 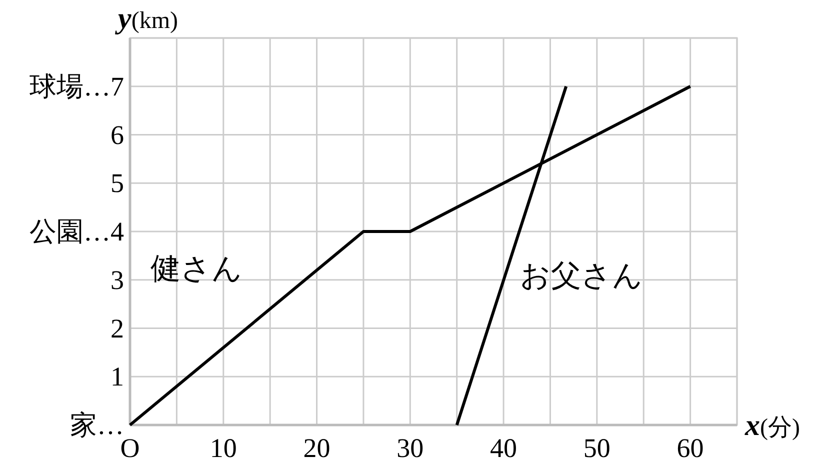 What do you see at coordinates (504, 447) in the screenshot?
I see `x-tick-label: 40` at bounding box center [504, 447].